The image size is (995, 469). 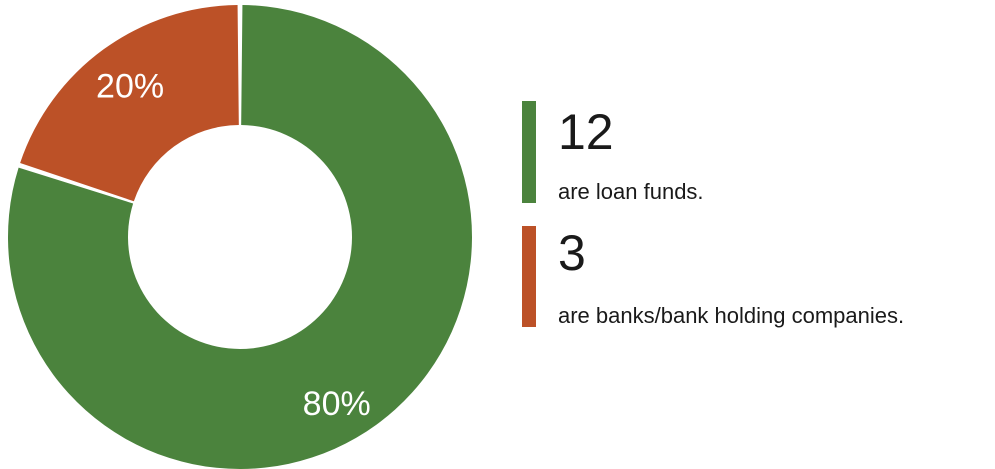 What do you see at coordinates (529, 276) in the screenshot?
I see `legend-color-bar-orange` at bounding box center [529, 276].